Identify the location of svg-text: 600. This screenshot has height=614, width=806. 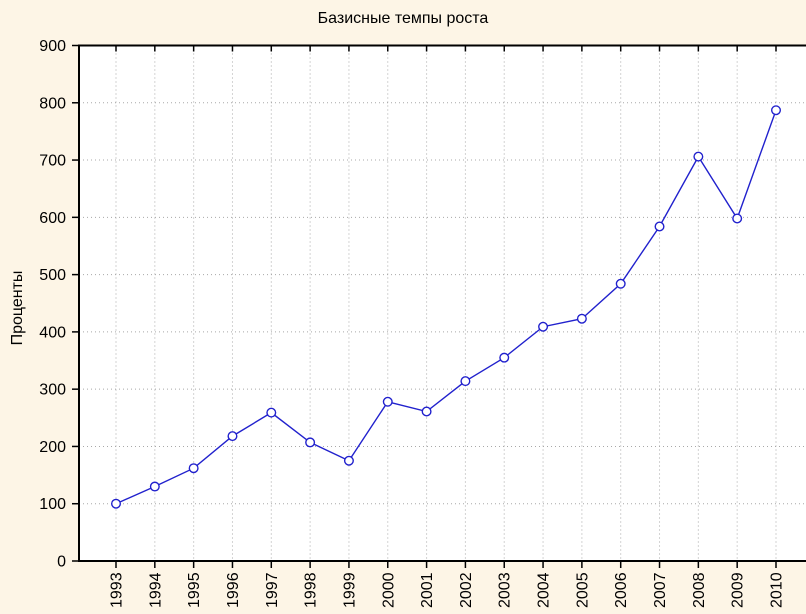
(52, 218).